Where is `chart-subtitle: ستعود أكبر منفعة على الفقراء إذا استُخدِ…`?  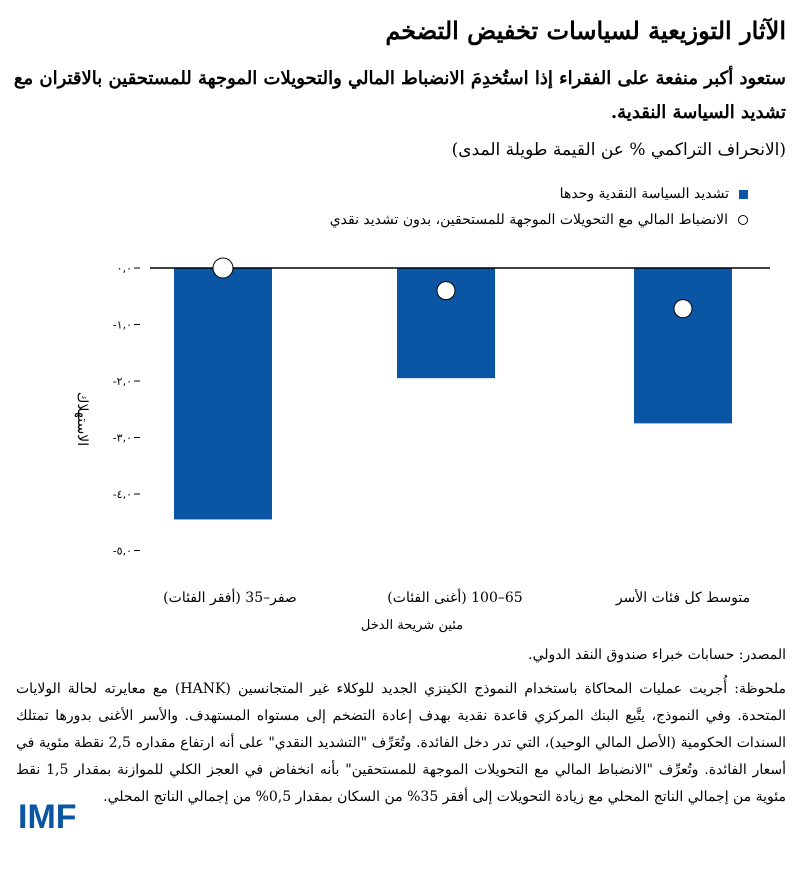
chart-subtitle: ستعود أكبر منفعة على الفقراء إذا استُخدِ… is located at coordinates (399, 95).